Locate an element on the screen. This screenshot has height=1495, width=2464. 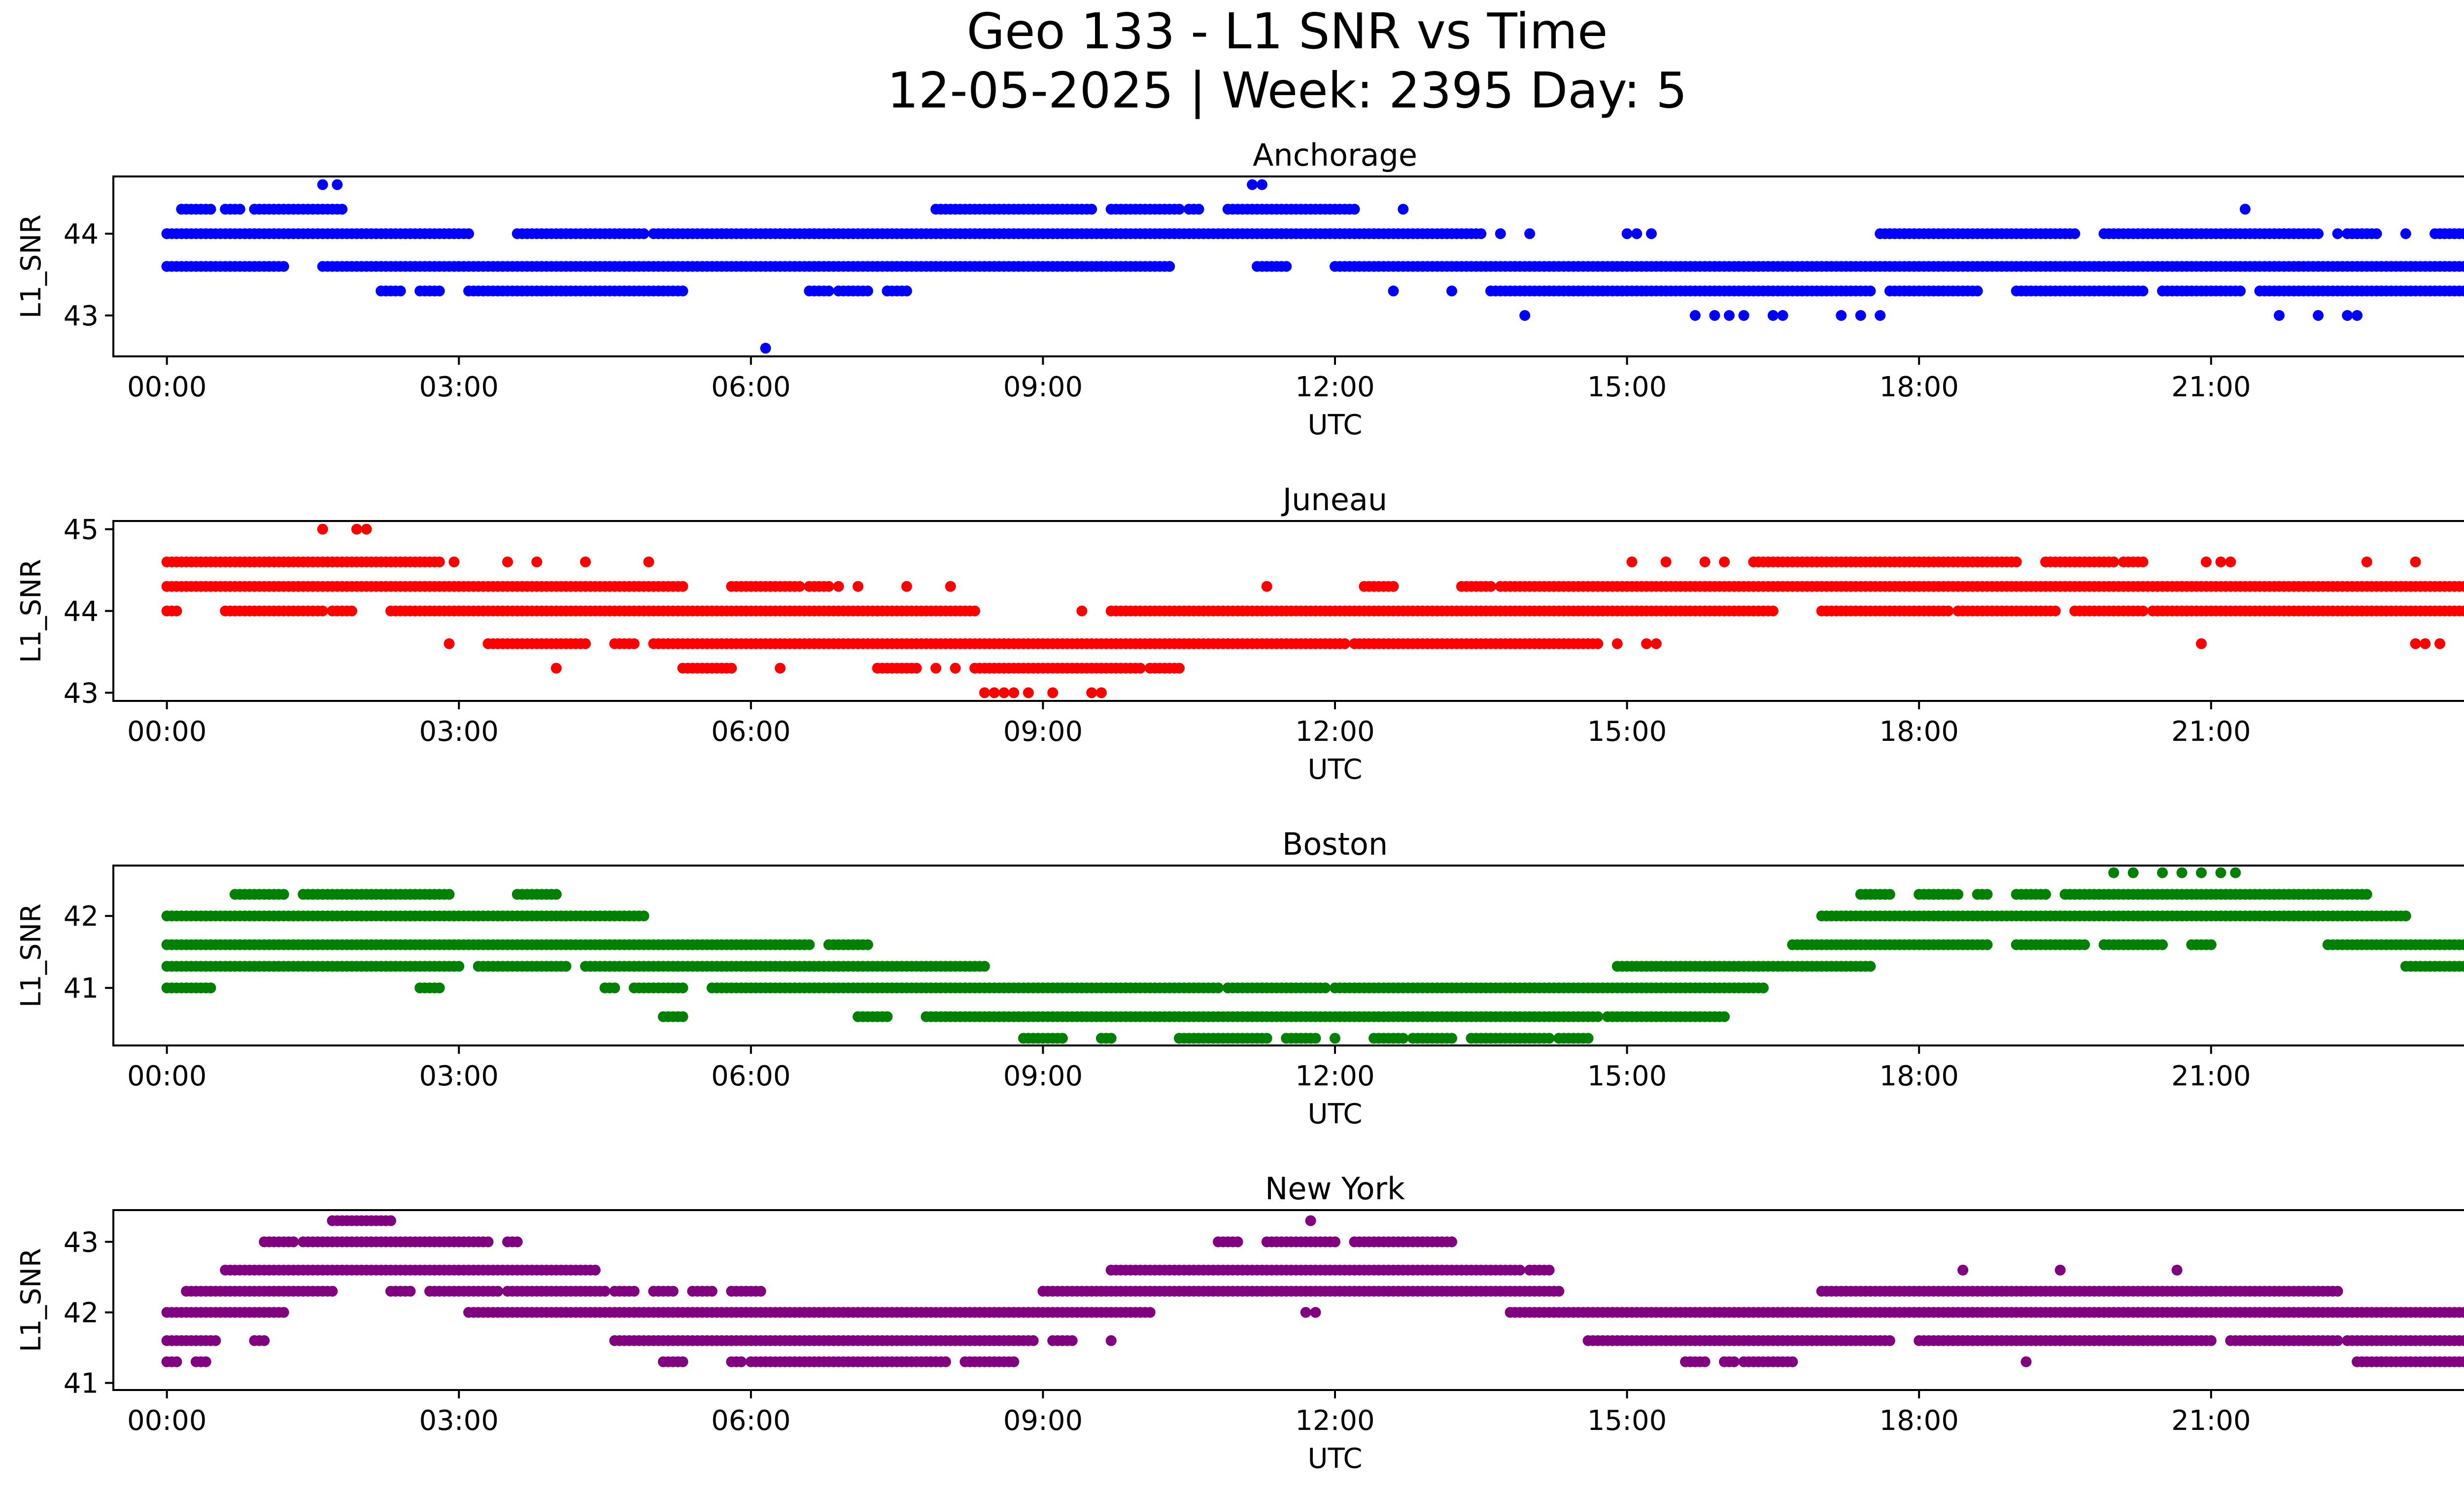
scatter-series-juneau is located at coordinates (1312, 610).